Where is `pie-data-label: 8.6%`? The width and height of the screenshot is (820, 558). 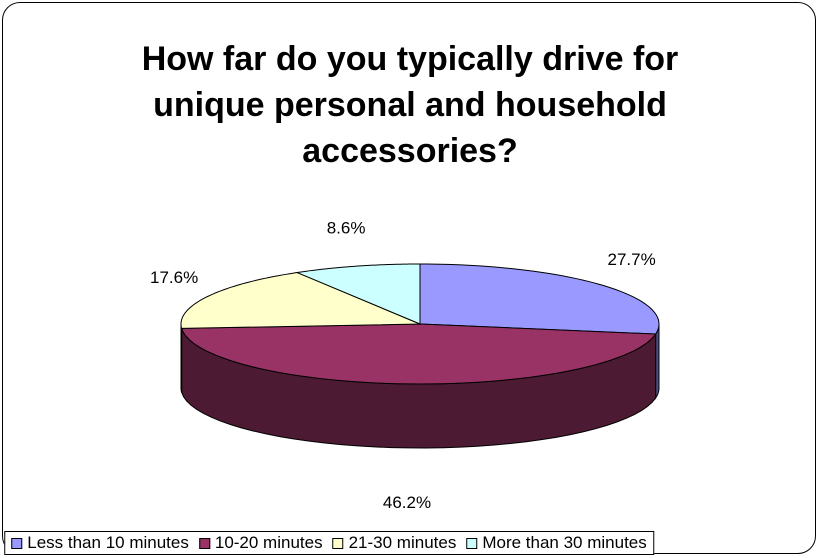 pie-data-label: 8.6% is located at coordinates (346, 228).